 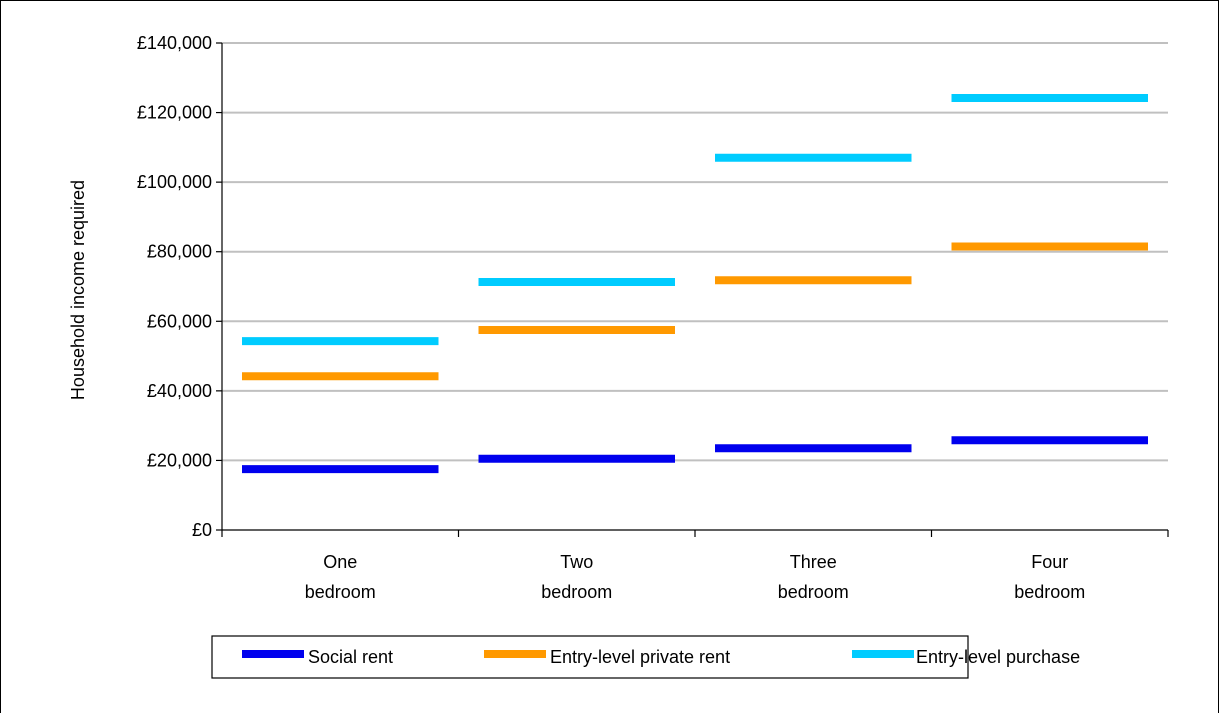 What do you see at coordinates (179, 252) in the screenshot?
I see `y-tick-label: £80,000` at bounding box center [179, 252].